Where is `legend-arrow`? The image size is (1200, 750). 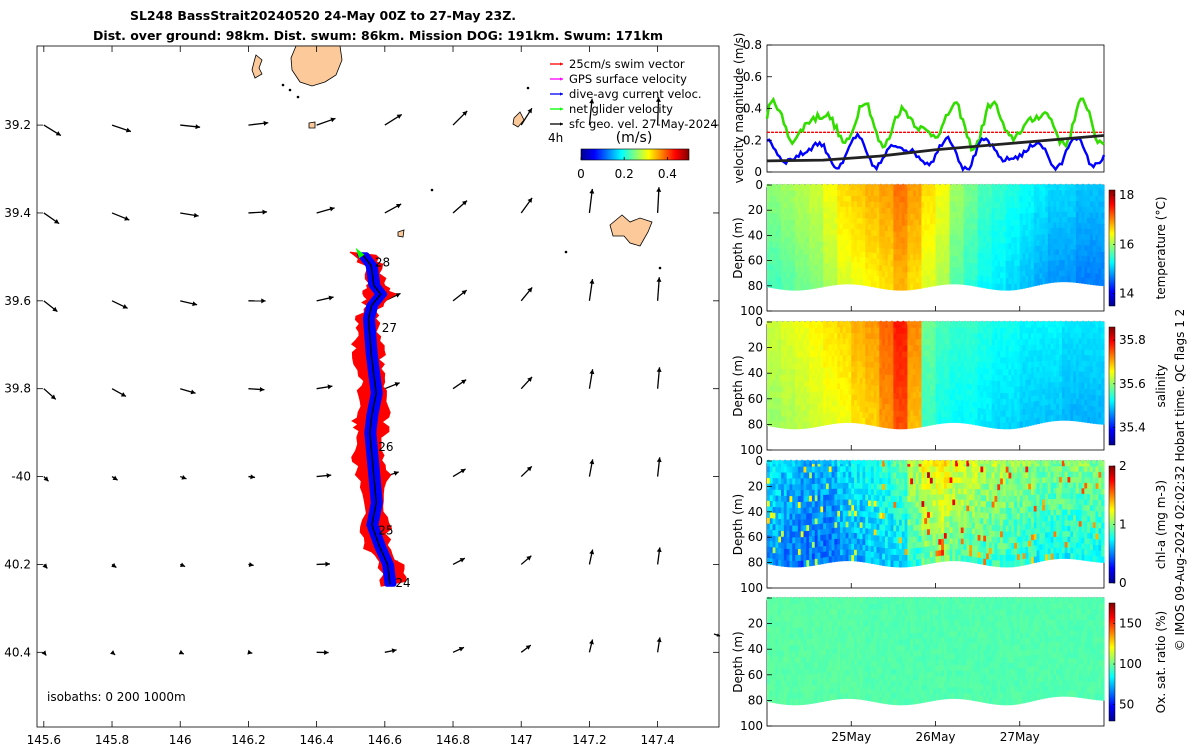
legend-arrow is located at coordinates (556, 124).